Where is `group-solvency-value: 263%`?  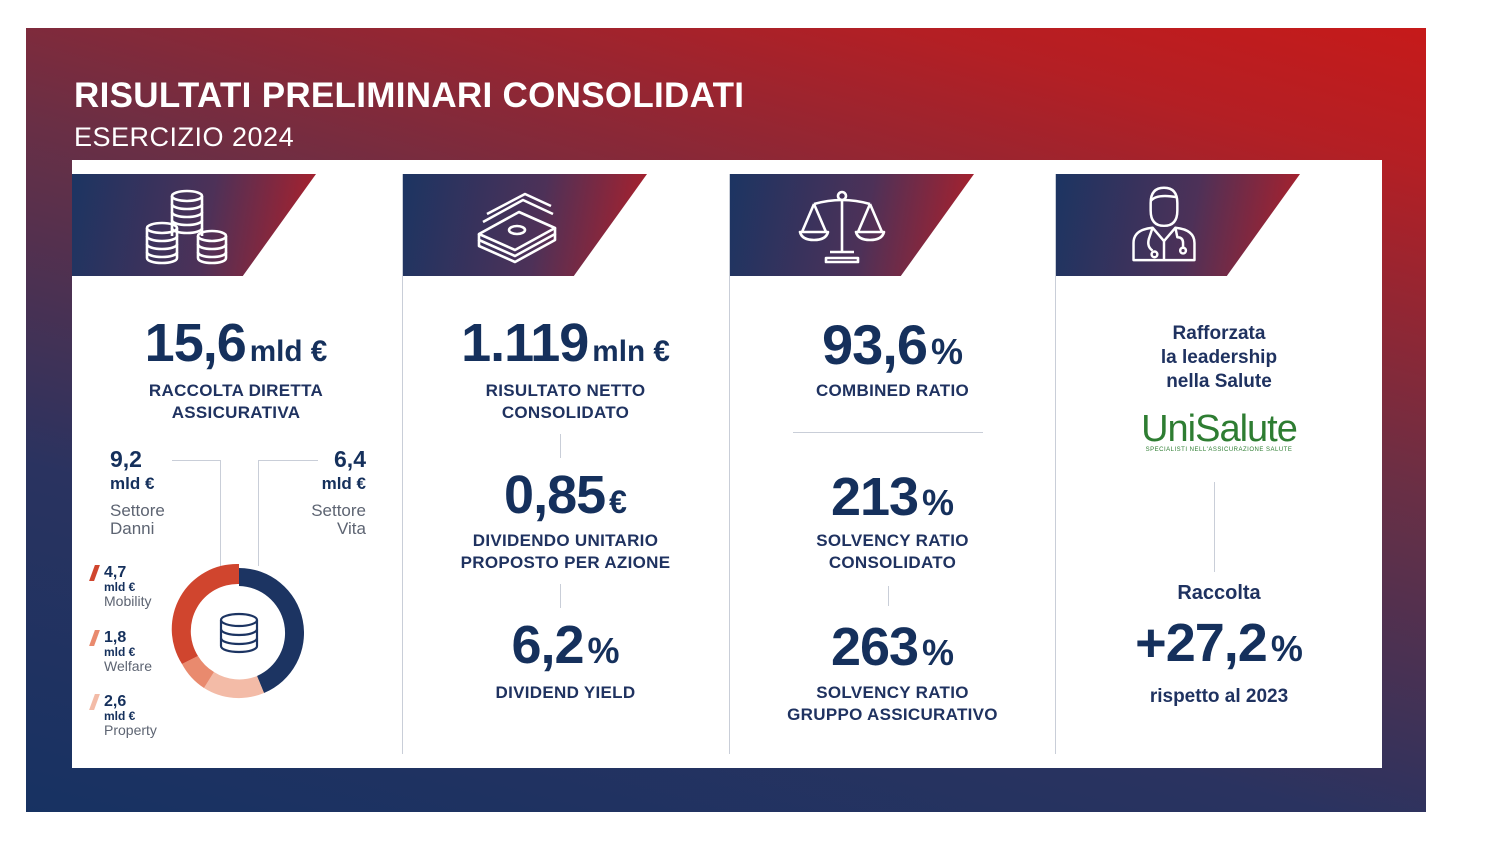 group-solvency-value: 263% is located at coordinates (892, 647).